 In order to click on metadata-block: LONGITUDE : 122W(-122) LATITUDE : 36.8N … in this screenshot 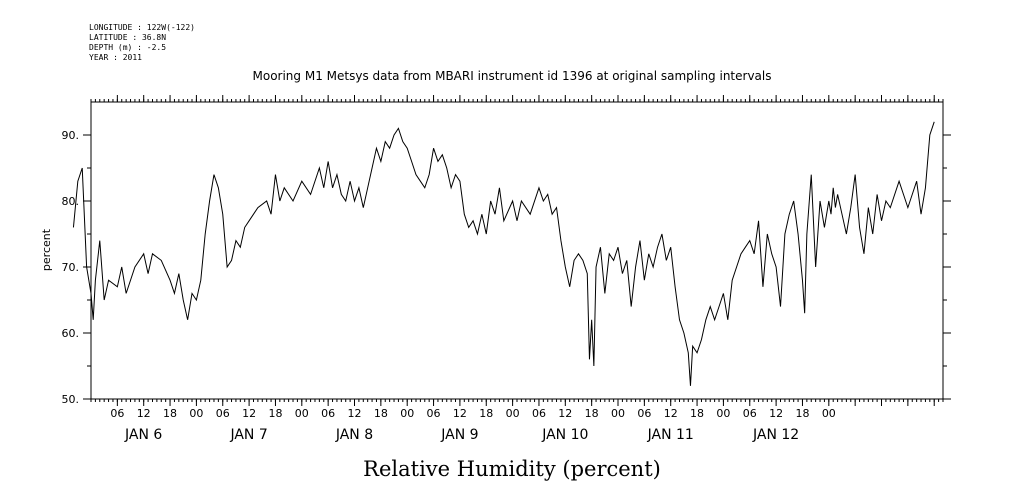, I will do `click(142, 42)`.